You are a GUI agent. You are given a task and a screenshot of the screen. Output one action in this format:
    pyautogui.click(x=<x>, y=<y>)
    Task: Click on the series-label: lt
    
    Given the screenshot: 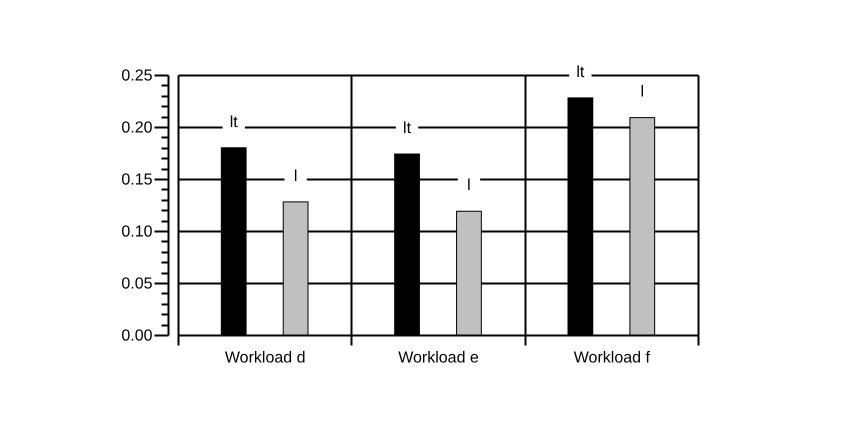 What is the action you would take?
    pyautogui.click(x=234, y=122)
    